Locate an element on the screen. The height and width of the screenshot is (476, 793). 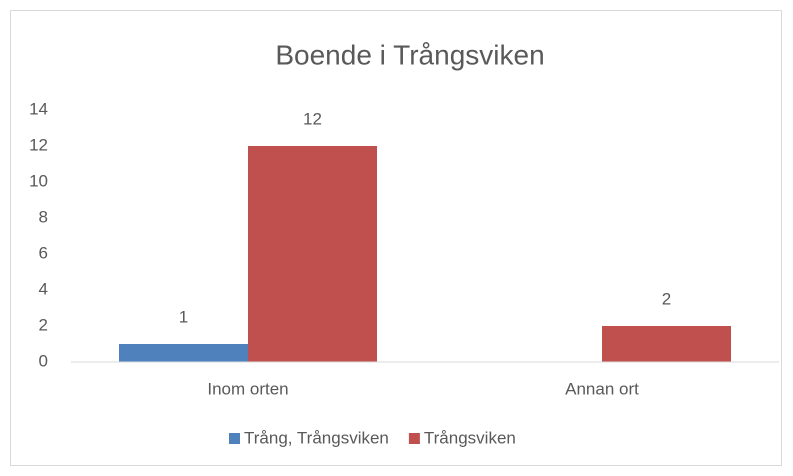
legend-label: Trångsviken is located at coordinates (470, 437).